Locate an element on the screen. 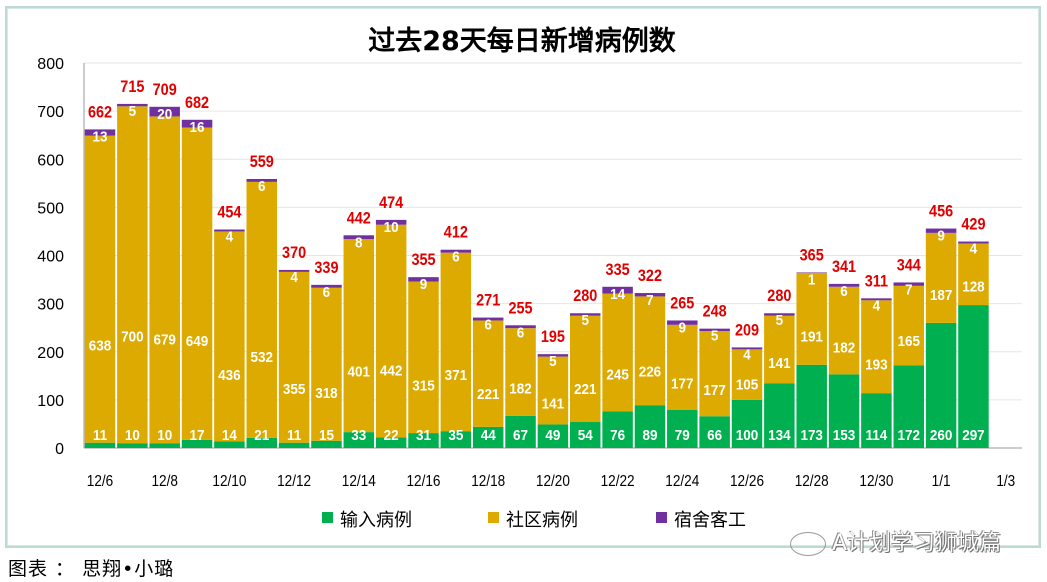 This screenshot has height=582, width=1047. x-tick-label: 12/28 is located at coordinates (812, 481).